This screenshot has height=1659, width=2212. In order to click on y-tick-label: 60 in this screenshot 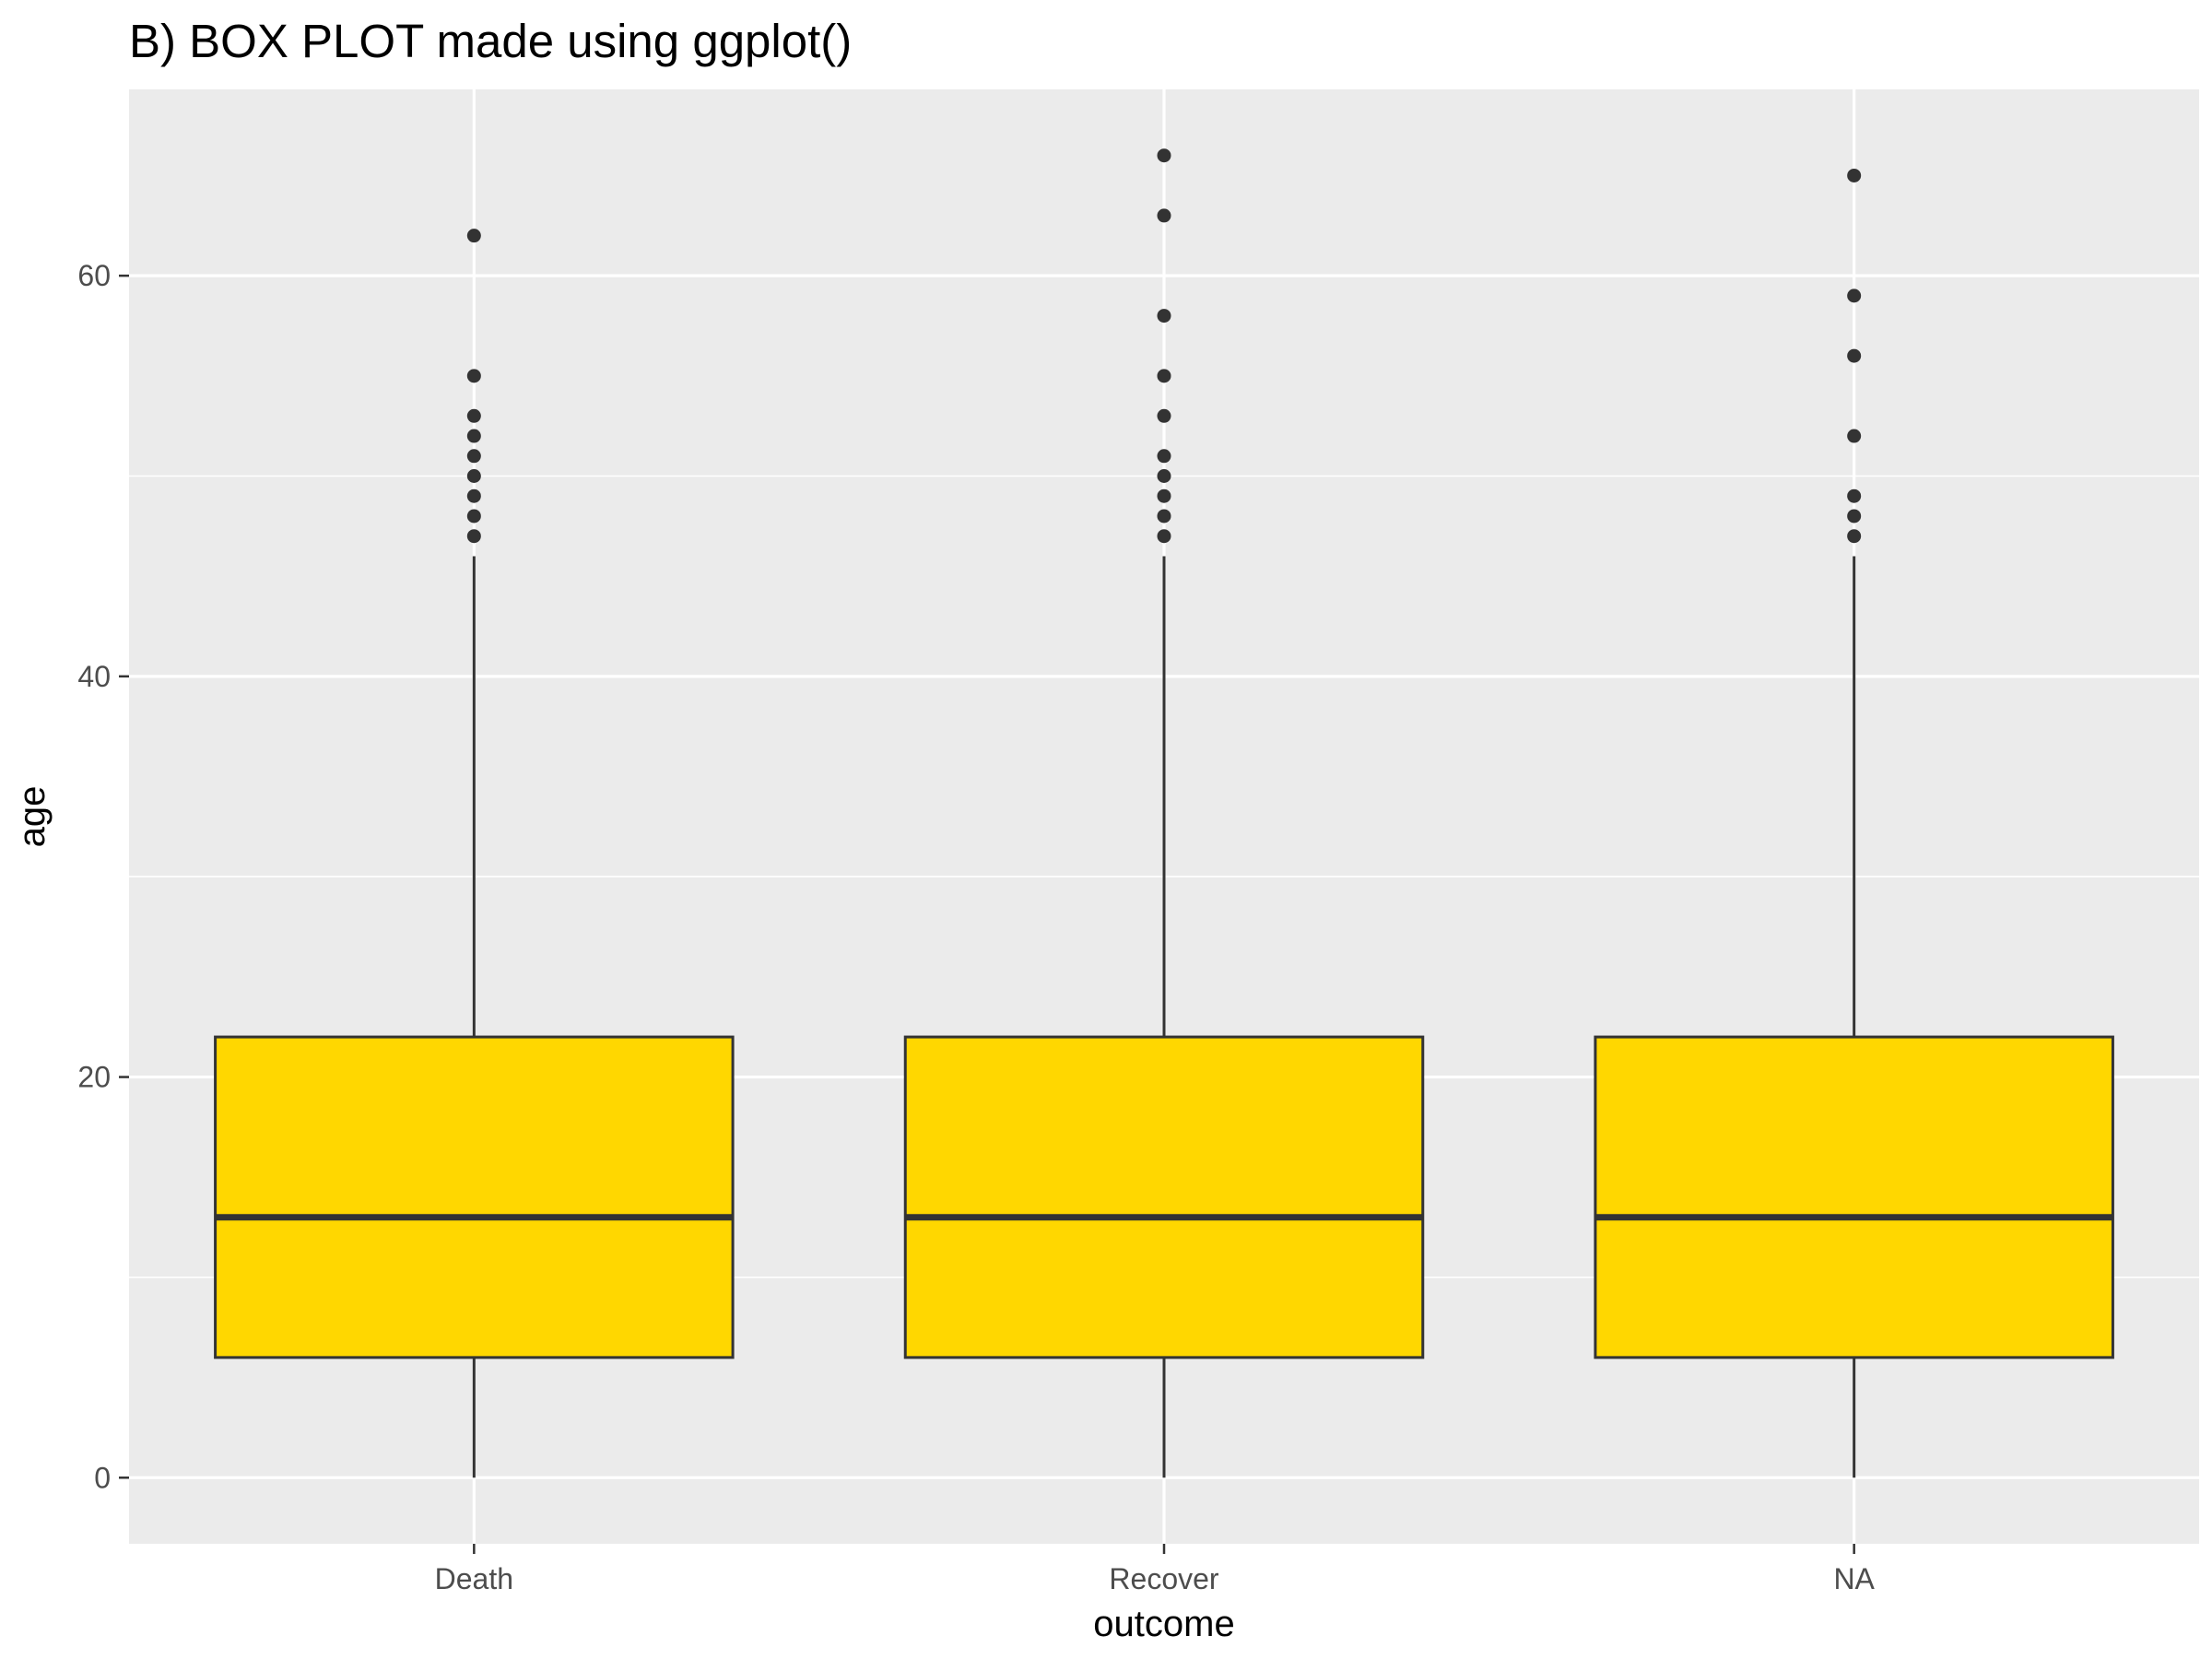, I will do `click(94, 275)`.